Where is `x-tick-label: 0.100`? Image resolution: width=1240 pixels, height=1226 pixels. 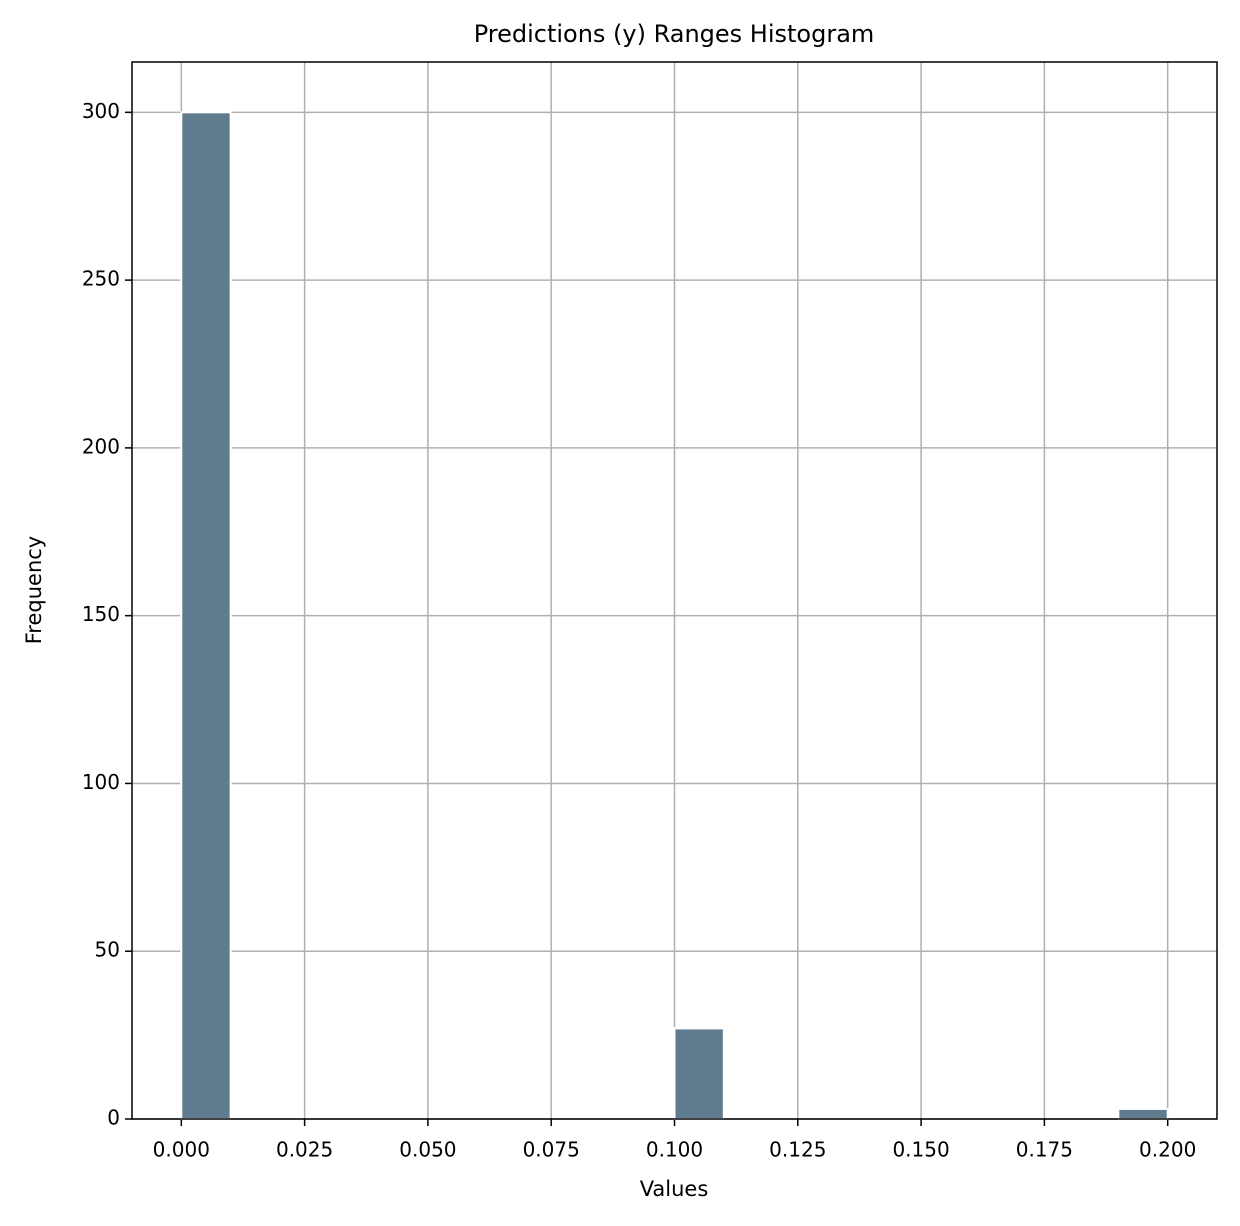 x-tick-label: 0.100 is located at coordinates (674, 1150).